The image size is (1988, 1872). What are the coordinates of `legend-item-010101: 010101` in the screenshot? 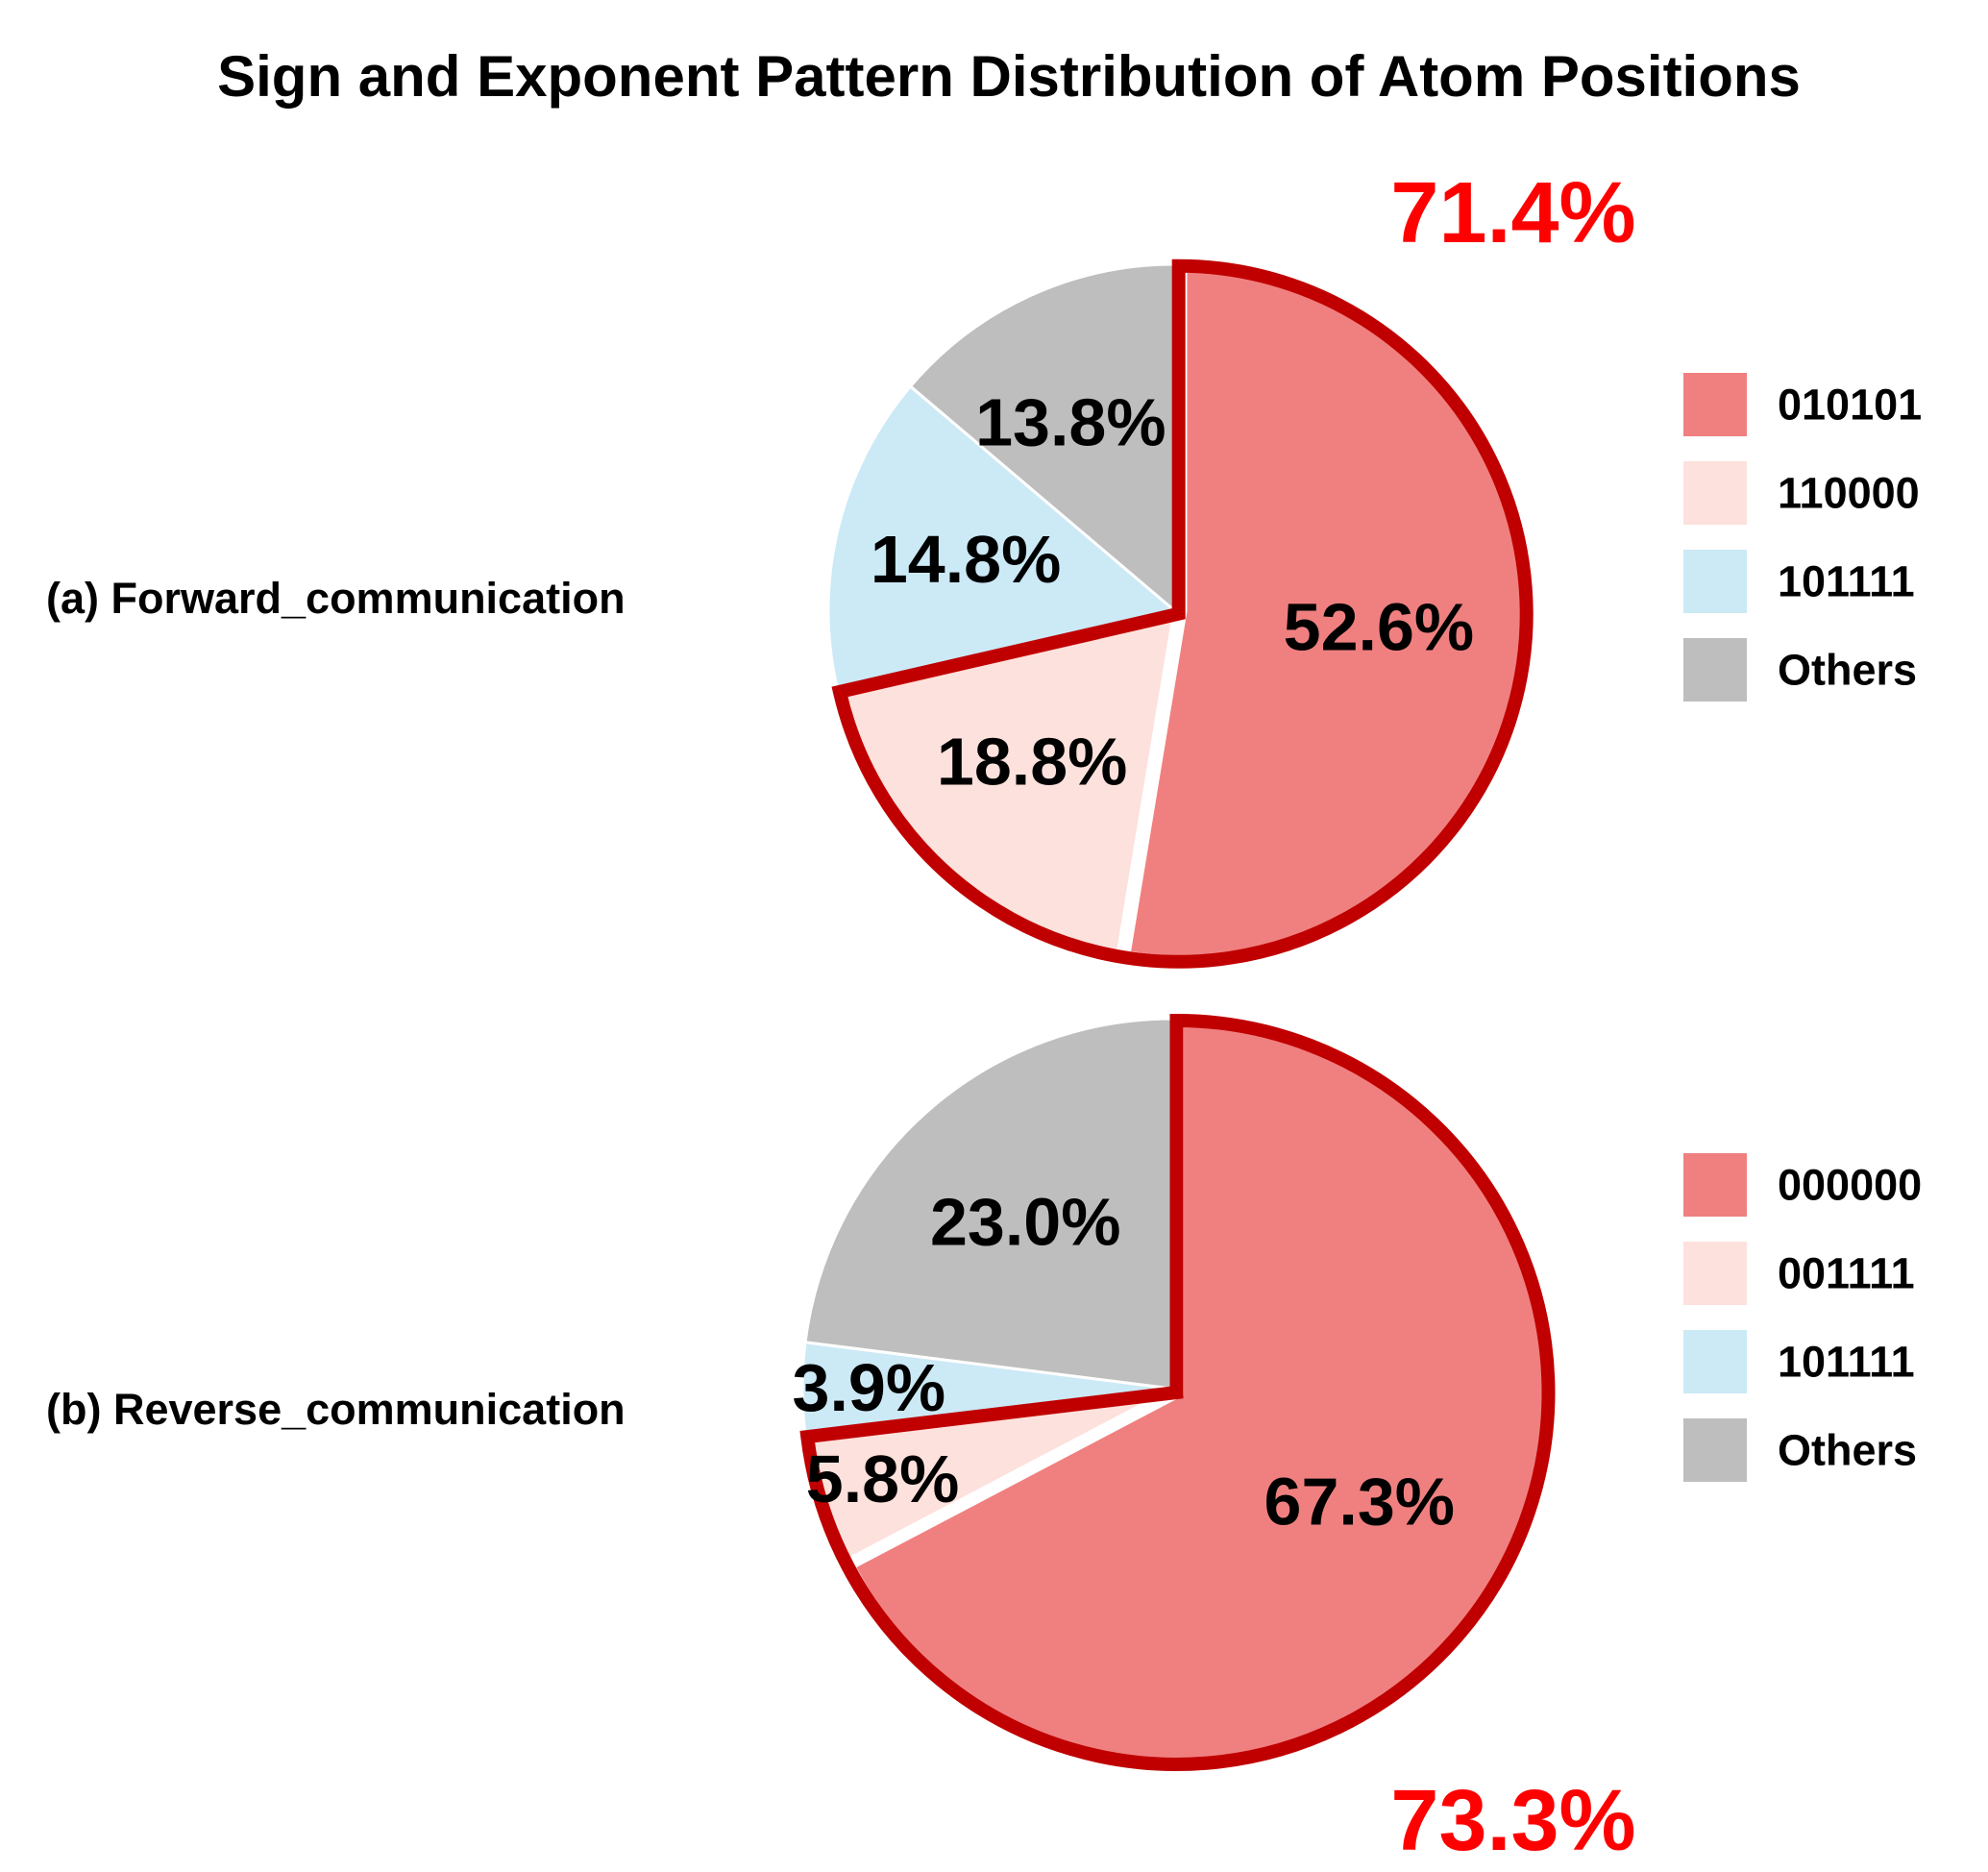 It's located at (1802, 405).